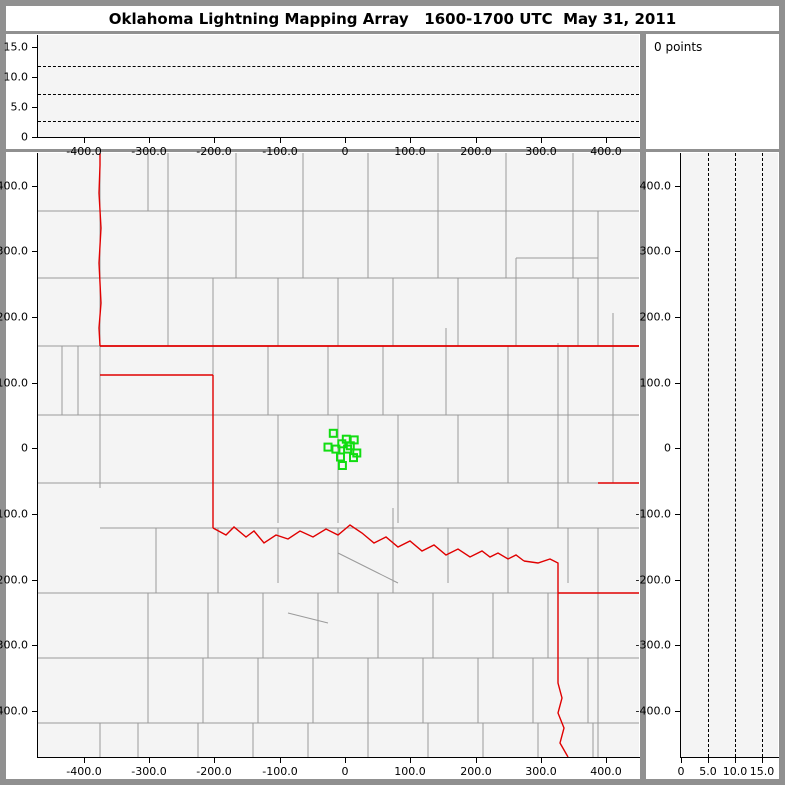  Describe the element at coordinates (37, 86) in the screenshot. I see `time-height-y-axis` at that location.